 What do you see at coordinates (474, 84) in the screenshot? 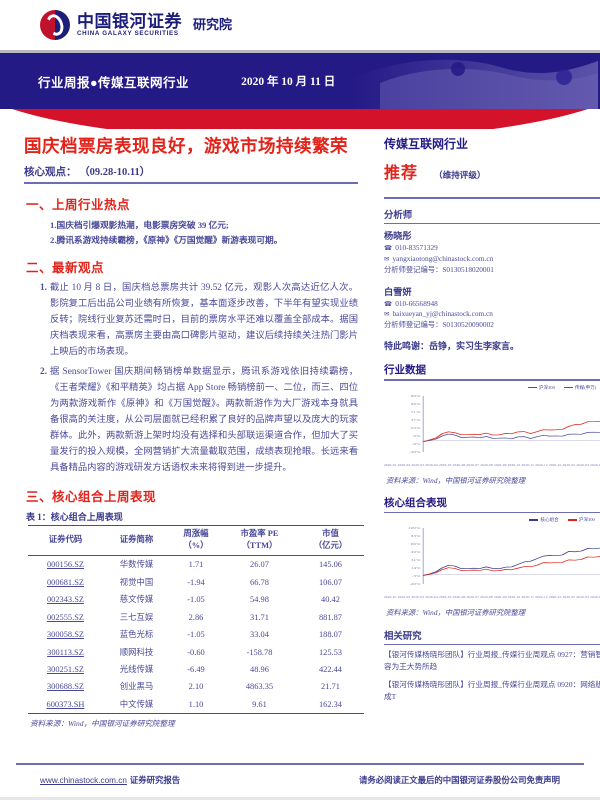
I see `cloud-decoration-icon` at bounding box center [474, 84].